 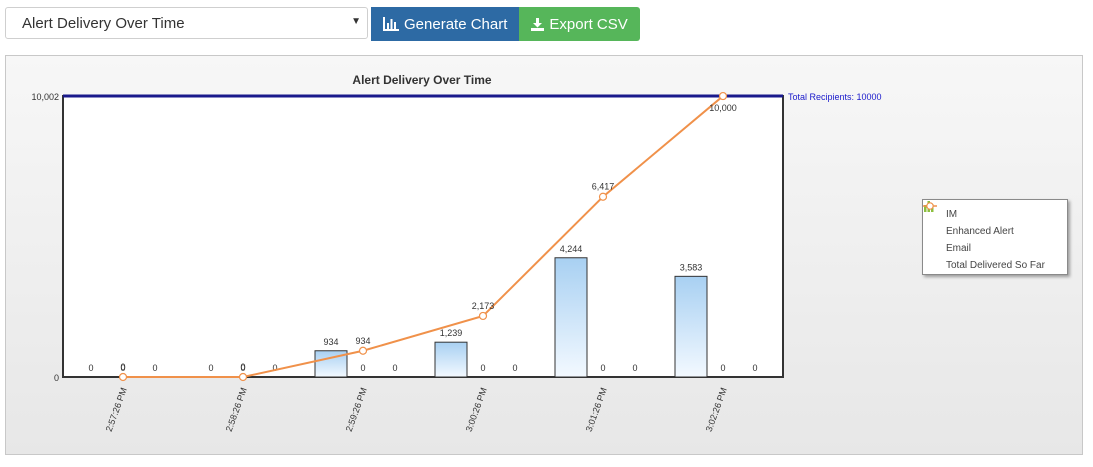 What do you see at coordinates (116, 409) in the screenshot?
I see `x-tick-label: 2:57:26 PM` at bounding box center [116, 409].